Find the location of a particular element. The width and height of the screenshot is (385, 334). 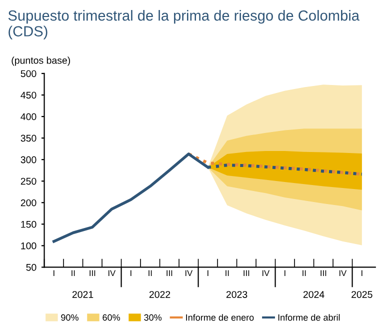

y-tick-label: 150 is located at coordinates (28, 224).